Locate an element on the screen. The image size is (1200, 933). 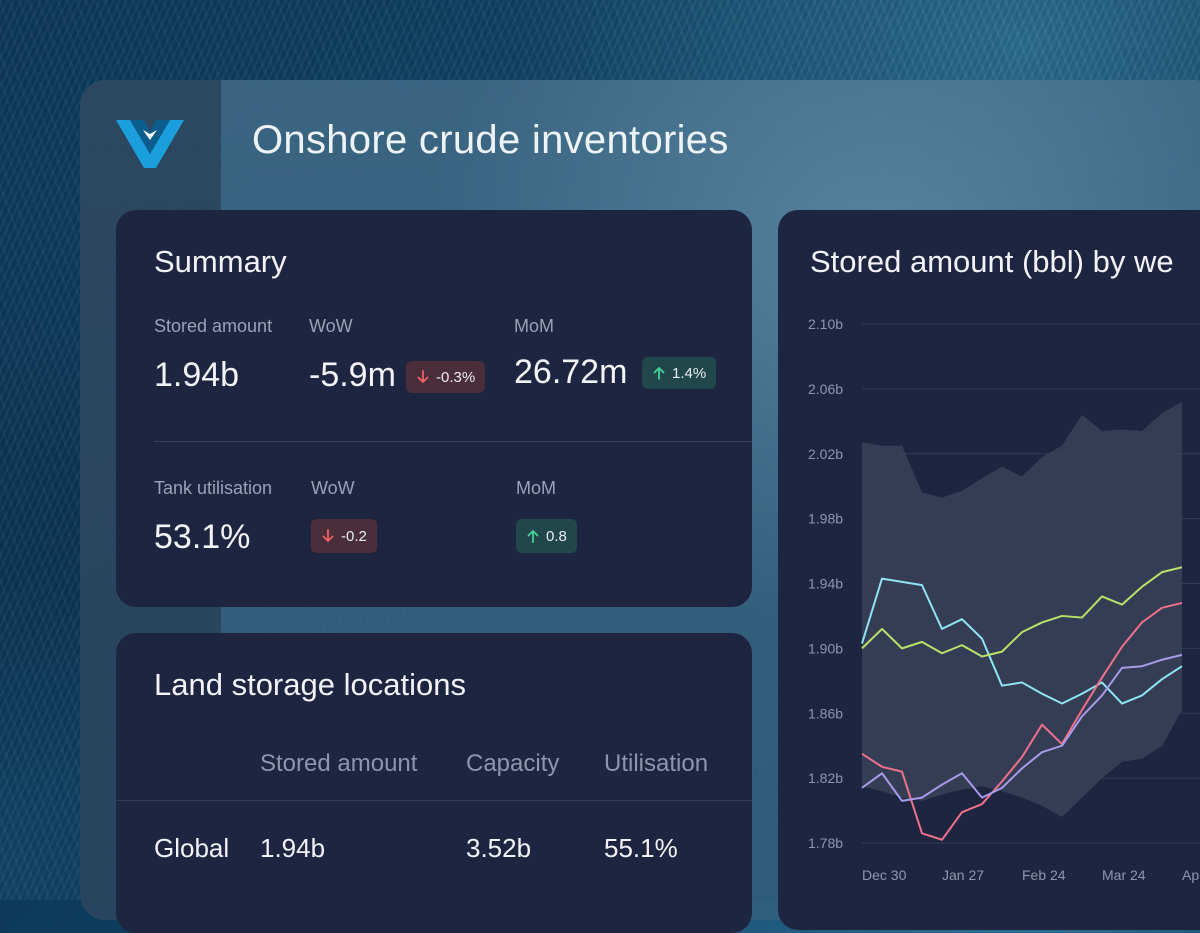
y-tick-label: 1.94b is located at coordinates (825, 584).